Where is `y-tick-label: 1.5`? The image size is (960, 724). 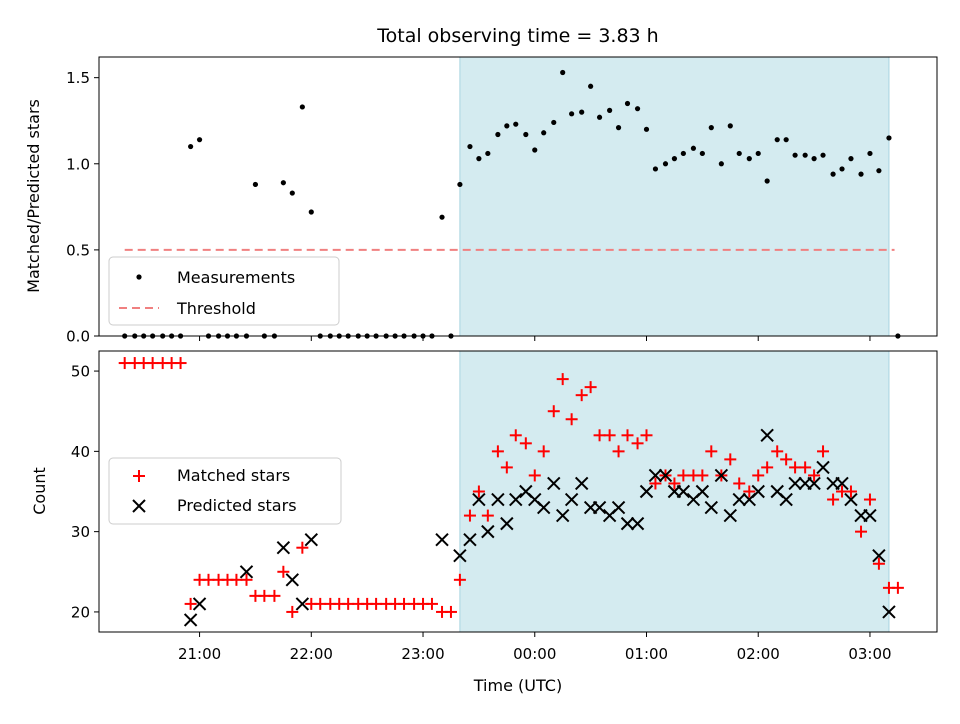
y-tick-label: 1.5 is located at coordinates (78, 78).